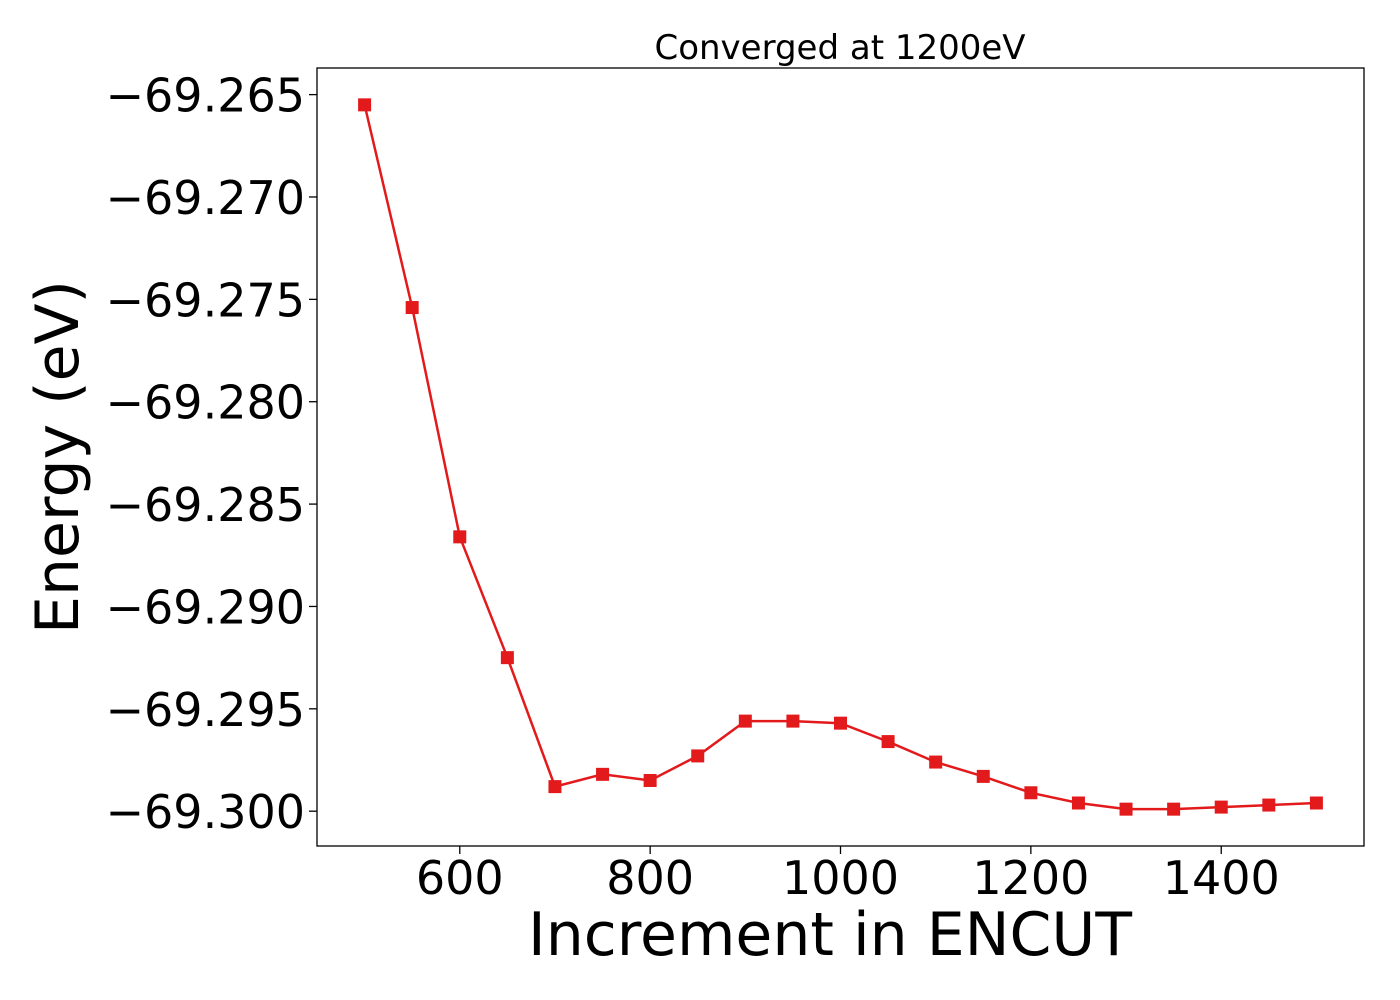  What do you see at coordinates (206, 710) in the screenshot?
I see `y-tick-label: −69.295` at bounding box center [206, 710].